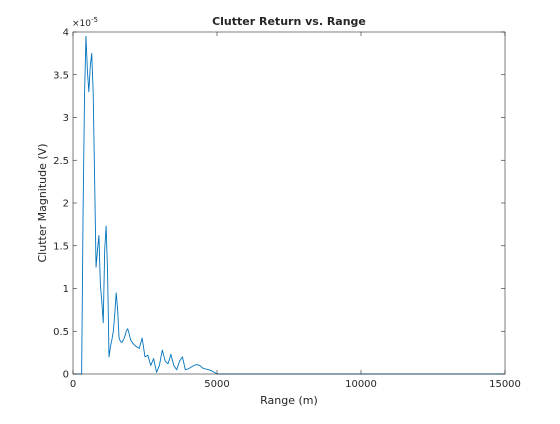 Image resolution: width=560 pixels, height=424 pixels. I want to click on y-tick-label: 1, so click(66, 289).